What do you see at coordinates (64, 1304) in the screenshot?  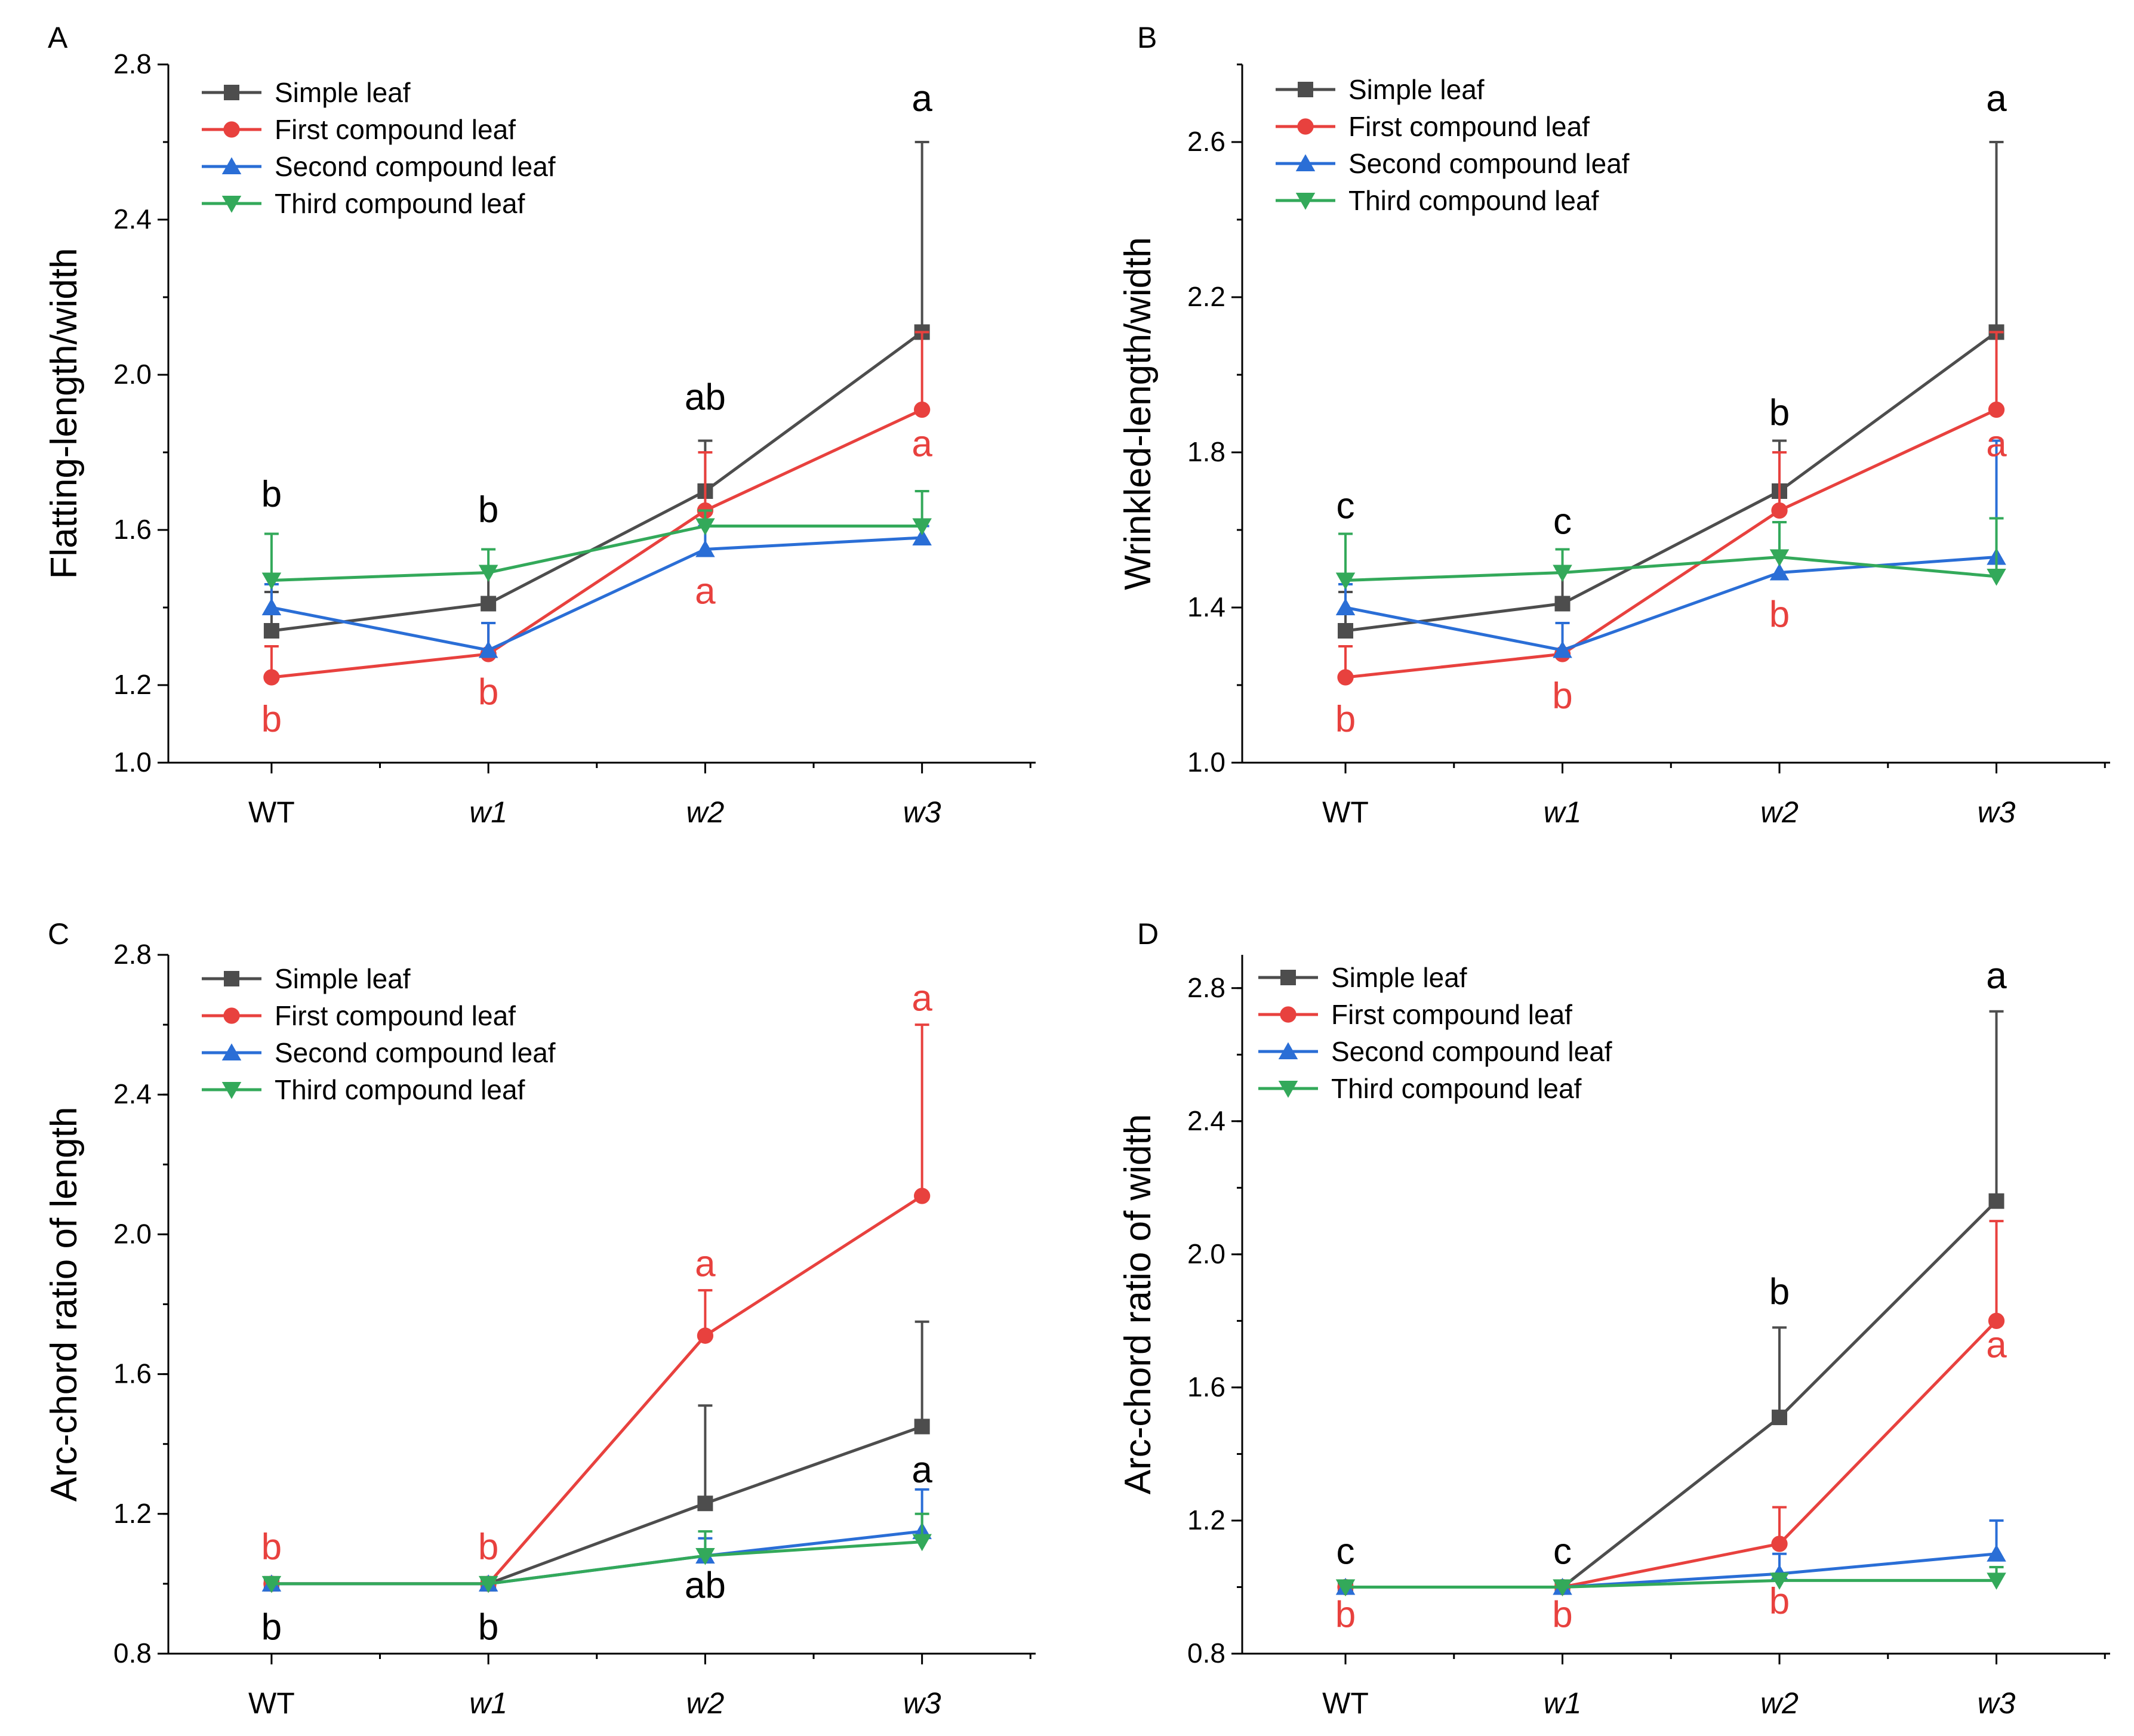 I see `y-axis-title: Arc-chord ratio of length` at bounding box center [64, 1304].